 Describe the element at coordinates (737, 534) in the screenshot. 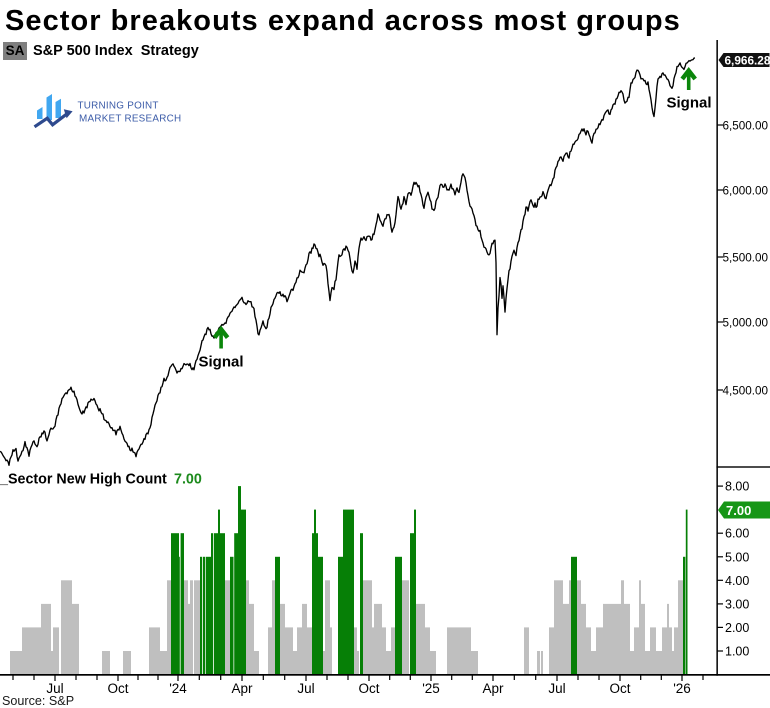

I see `svg-text: 6.00` at that location.